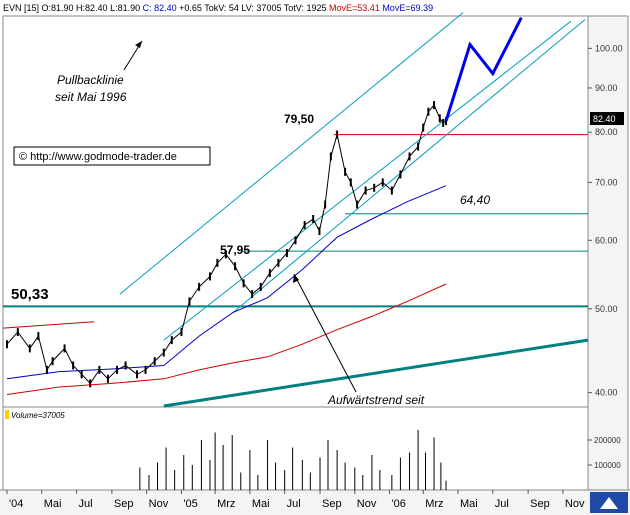 This screenshot has height=515, width=630. Describe the element at coordinates (98, 157) in the screenshot. I see `copyright-text: © http://www.godmode-trader.de` at that location.